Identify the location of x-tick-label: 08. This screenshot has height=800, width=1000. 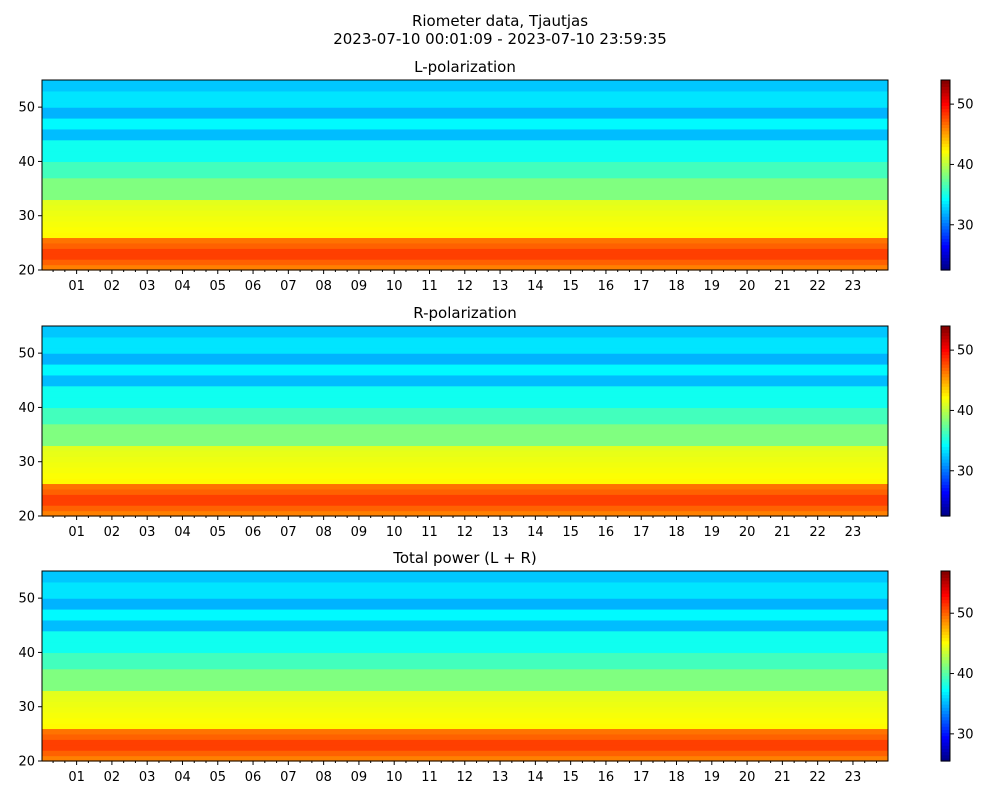
(323, 532).